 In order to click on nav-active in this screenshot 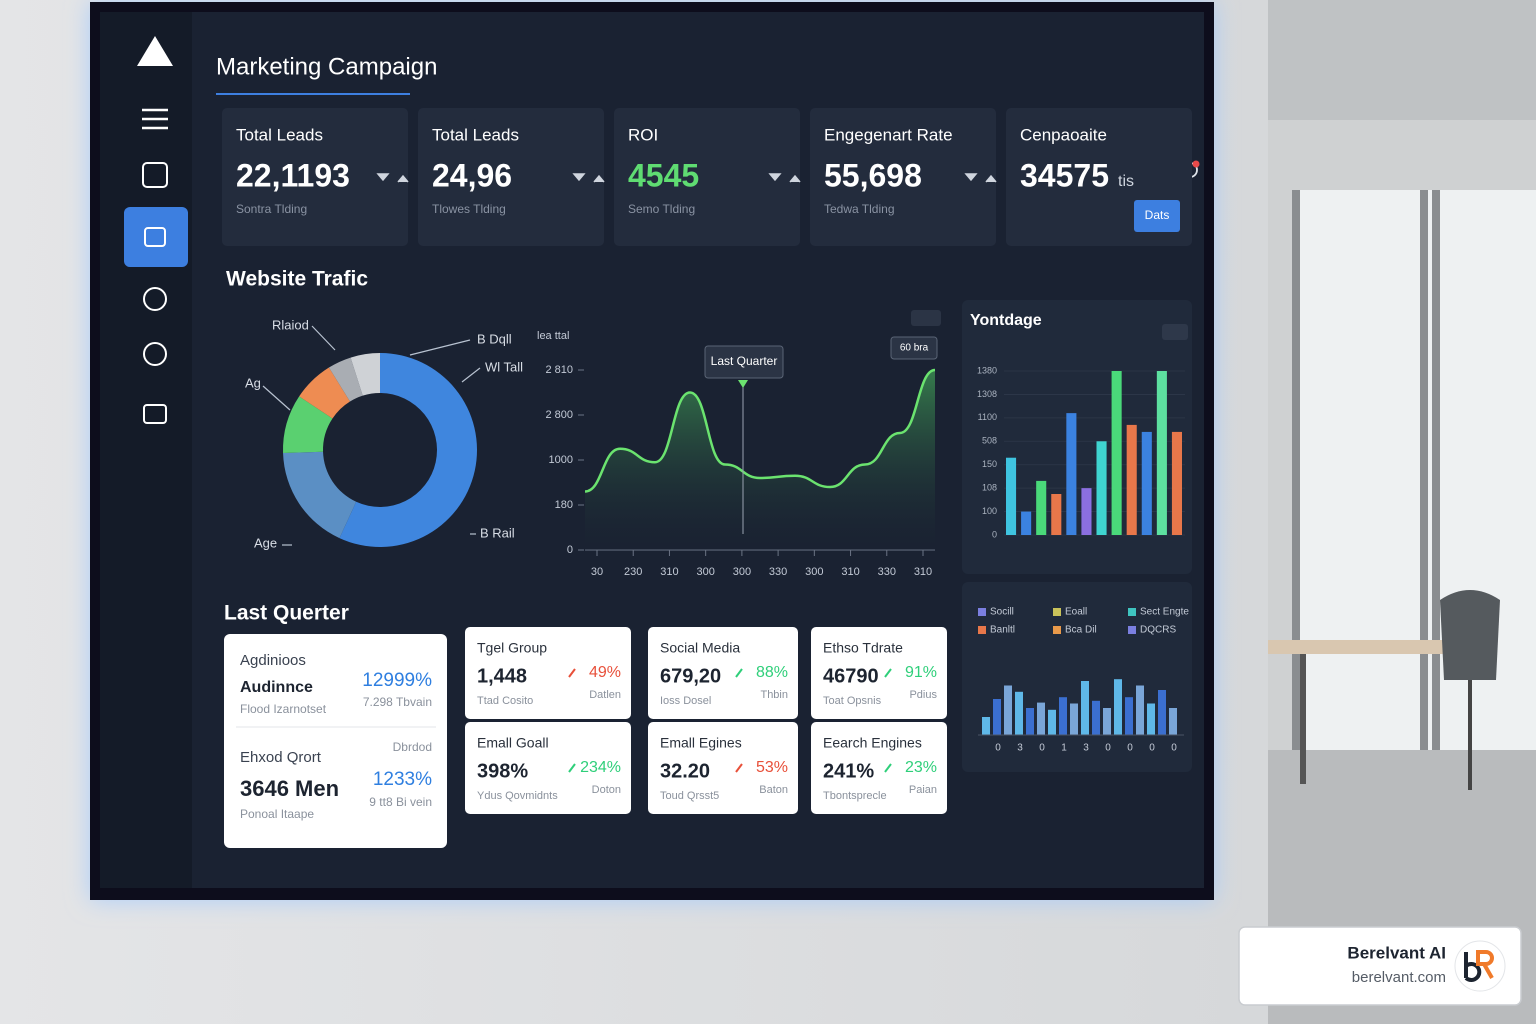, I will do `click(156, 237)`.